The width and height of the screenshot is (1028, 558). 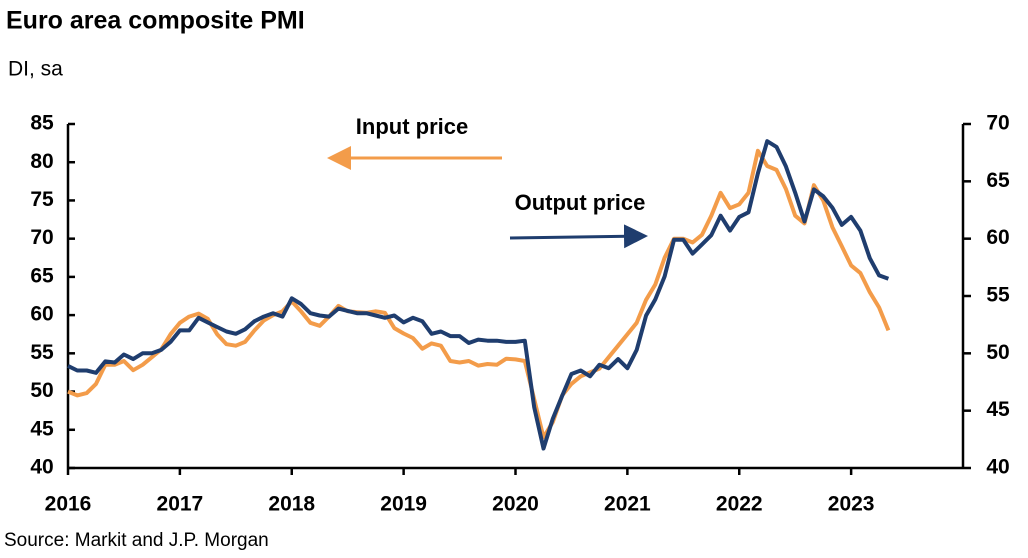 I want to click on y2-tick-label: 55, so click(x=998, y=295).